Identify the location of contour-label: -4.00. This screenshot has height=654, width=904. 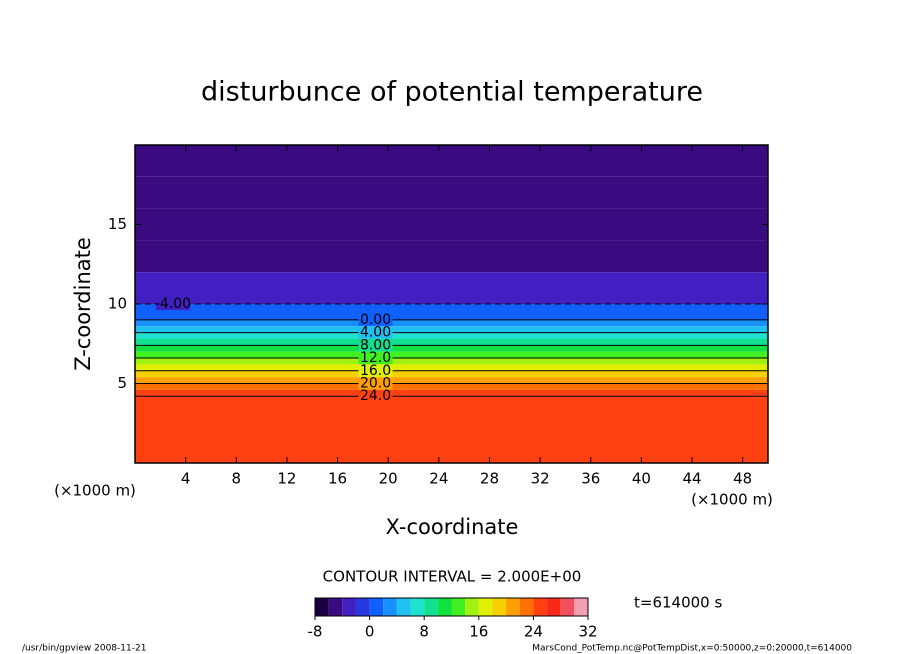
(173, 304).